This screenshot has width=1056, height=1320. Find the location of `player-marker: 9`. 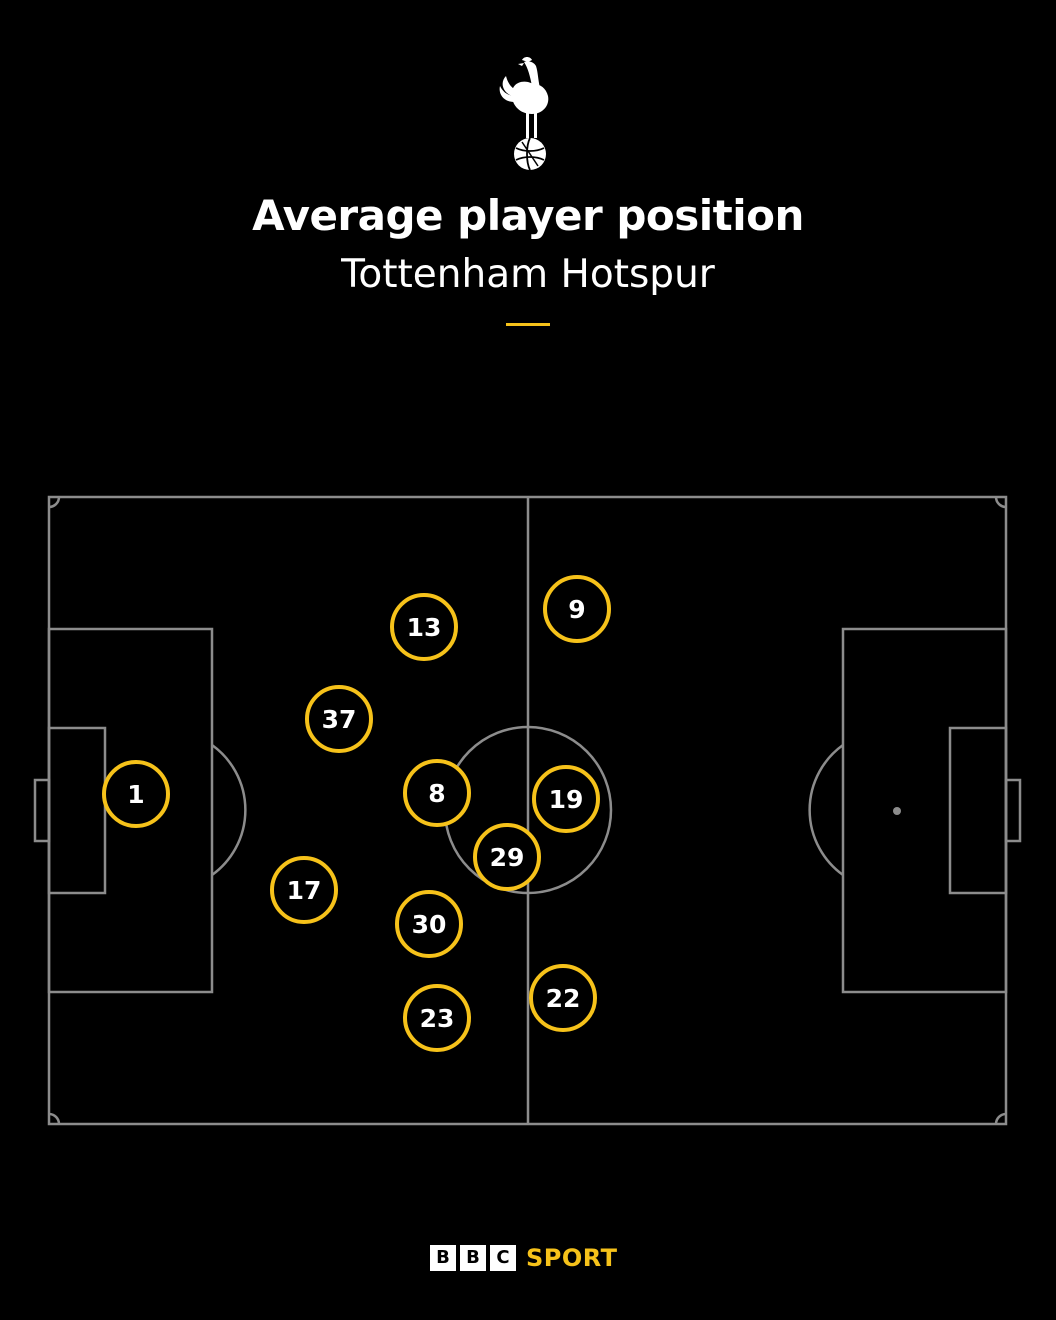

player-marker: 9 is located at coordinates (577, 609).